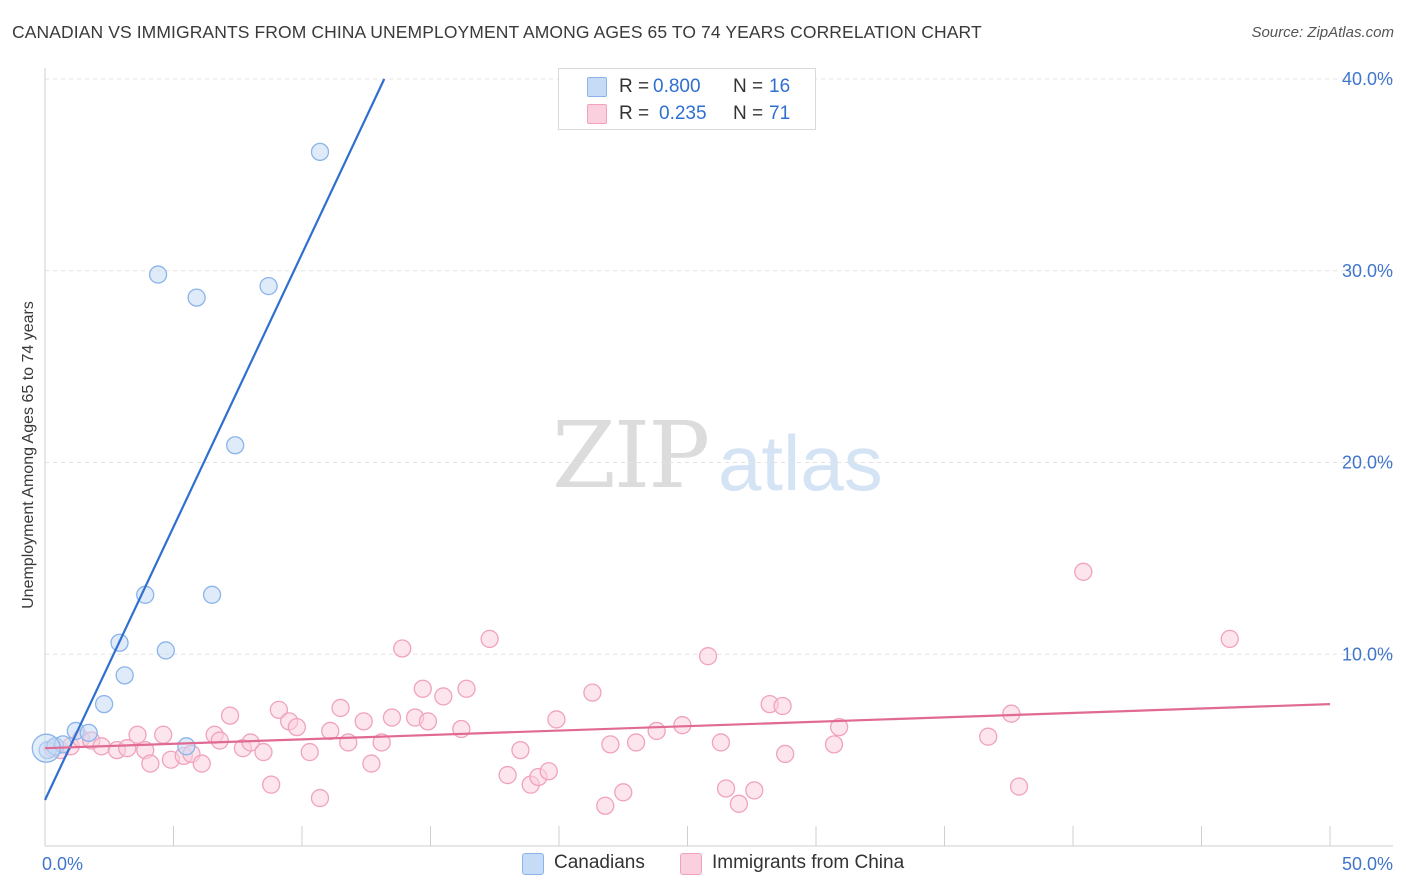 This screenshot has height=892, width=1406. Describe the element at coordinates (1367, 79) in the screenshot. I see `y-tick-label: 40.0%` at that location.